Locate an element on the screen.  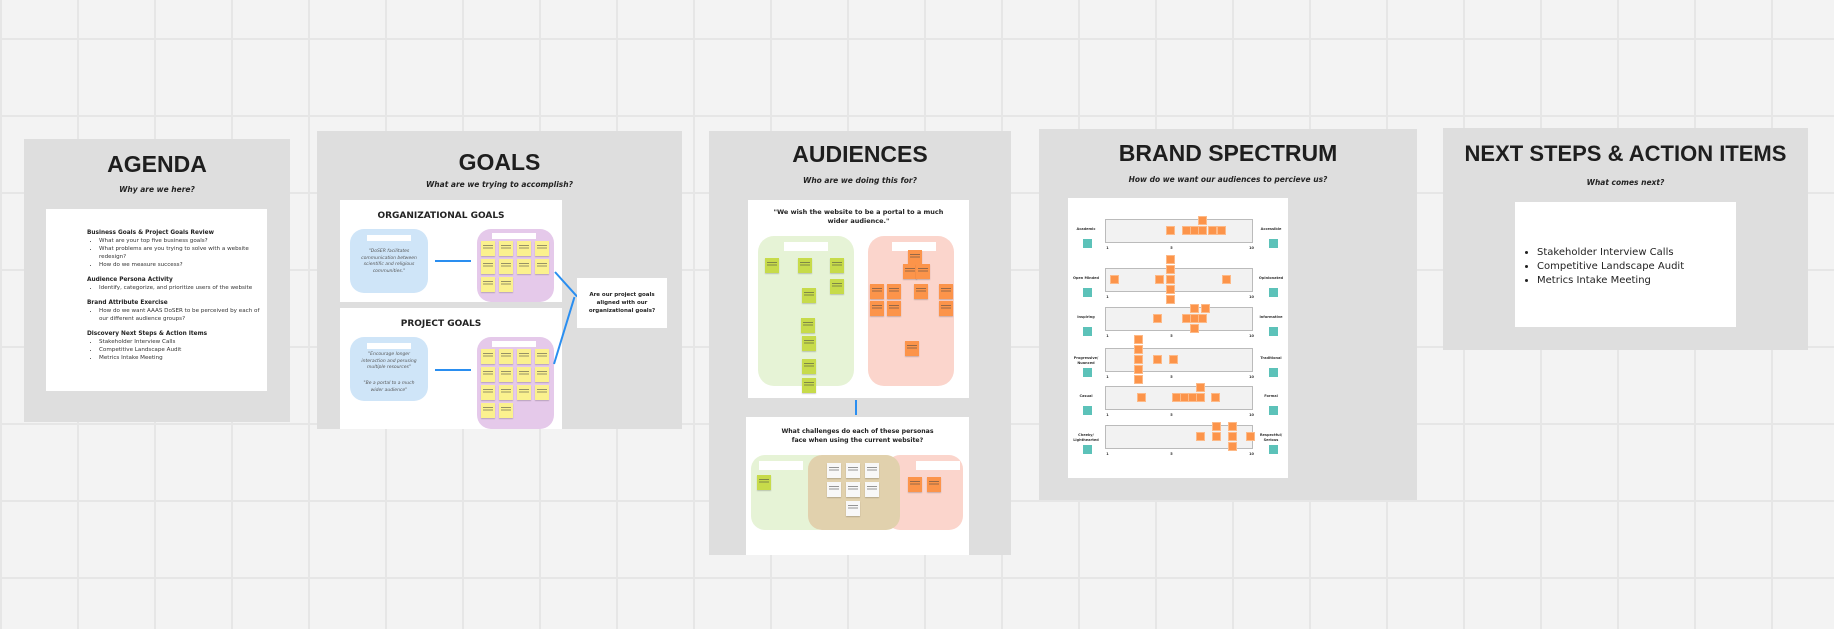
project-quote-2: "Be a portal to a much wider audience" is located at coordinates (389, 387).